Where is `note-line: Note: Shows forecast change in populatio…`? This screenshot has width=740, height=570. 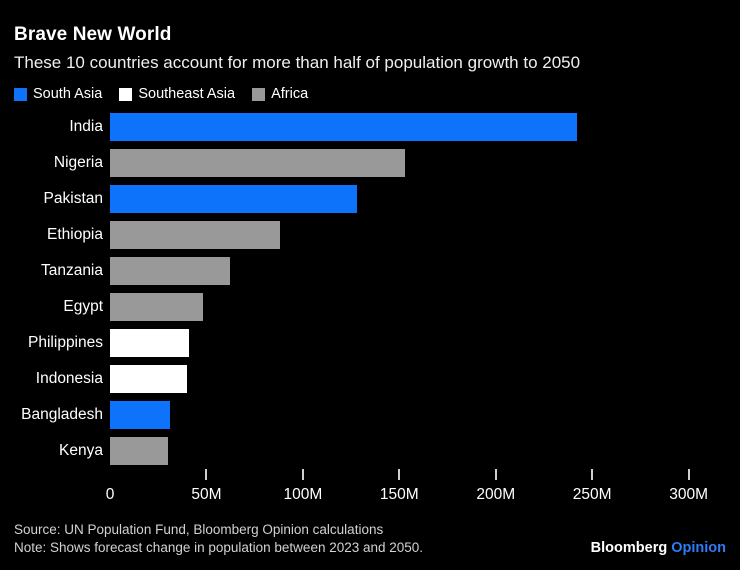
note-line: Note: Shows forecast change in populatio… is located at coordinates (219, 547).